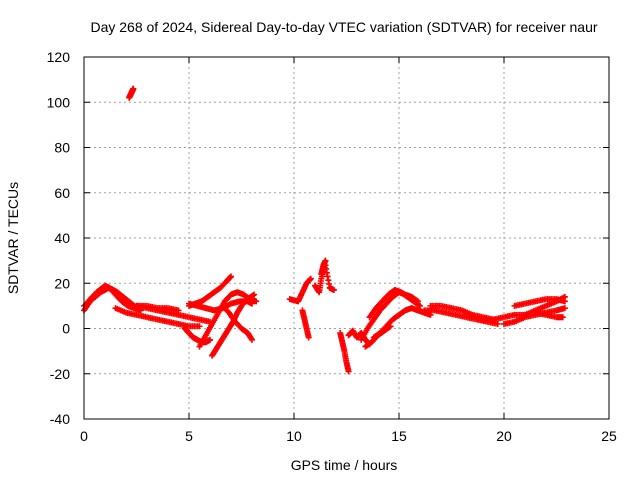 This screenshot has height=480, width=640. What do you see at coordinates (378, 336) in the screenshot?
I see `segment-low-14h` at bounding box center [378, 336].